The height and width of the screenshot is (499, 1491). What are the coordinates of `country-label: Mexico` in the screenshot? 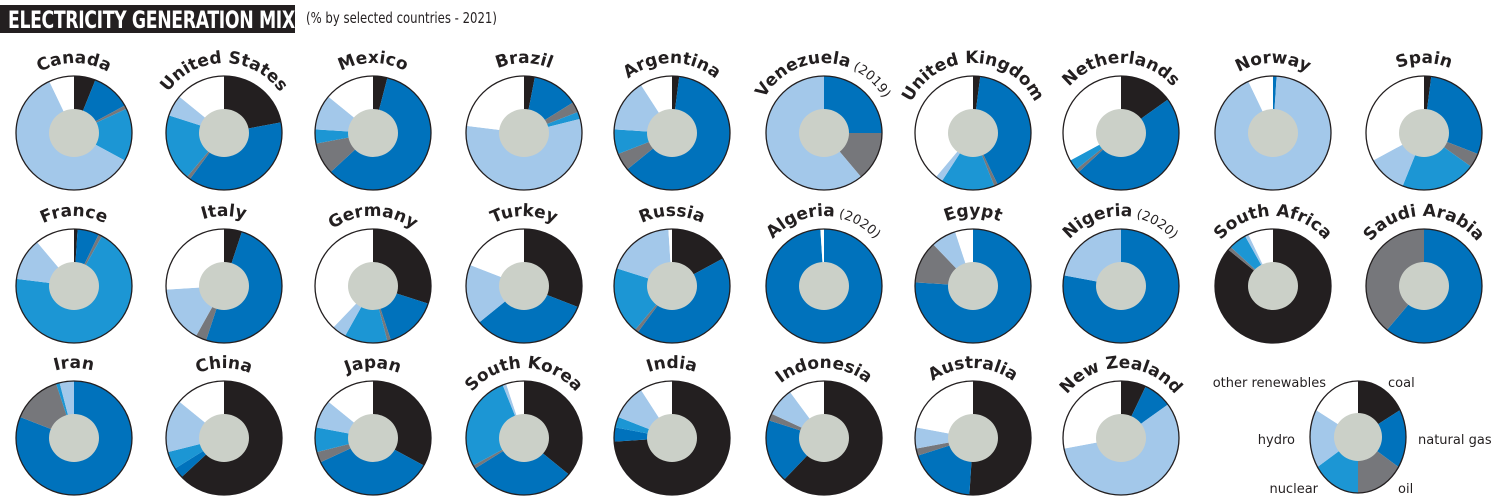 It's located at (373, 61).